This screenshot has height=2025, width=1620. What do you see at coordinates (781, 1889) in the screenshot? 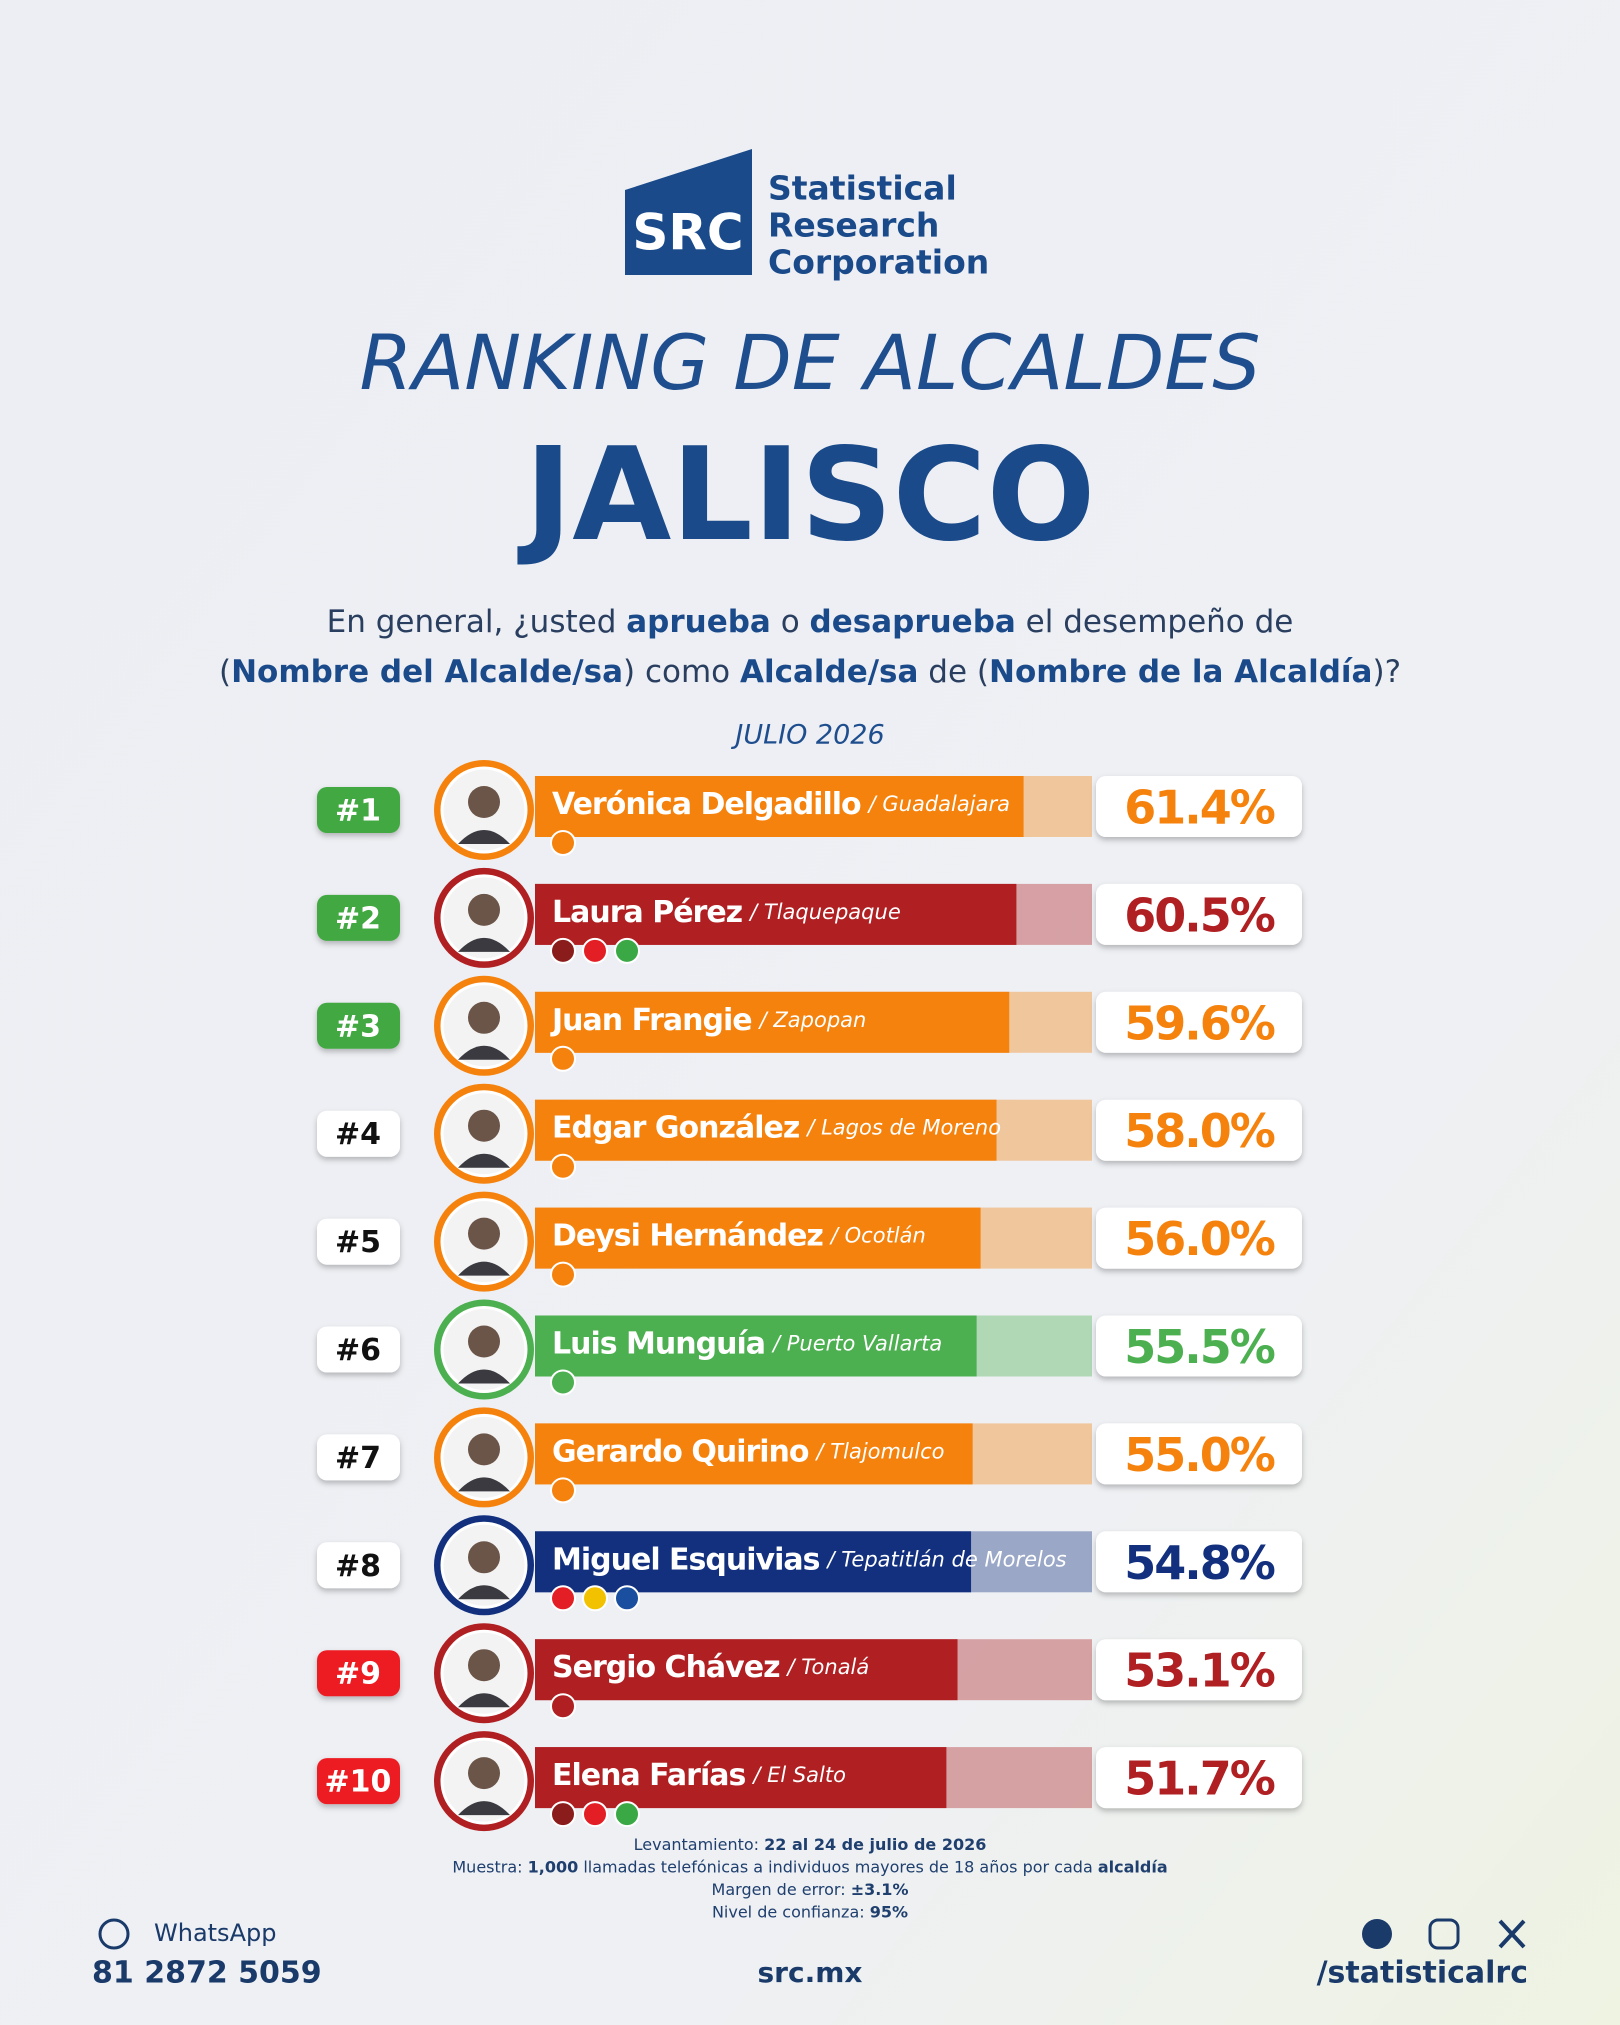
I see `note-text: Margen de error:` at bounding box center [781, 1889].